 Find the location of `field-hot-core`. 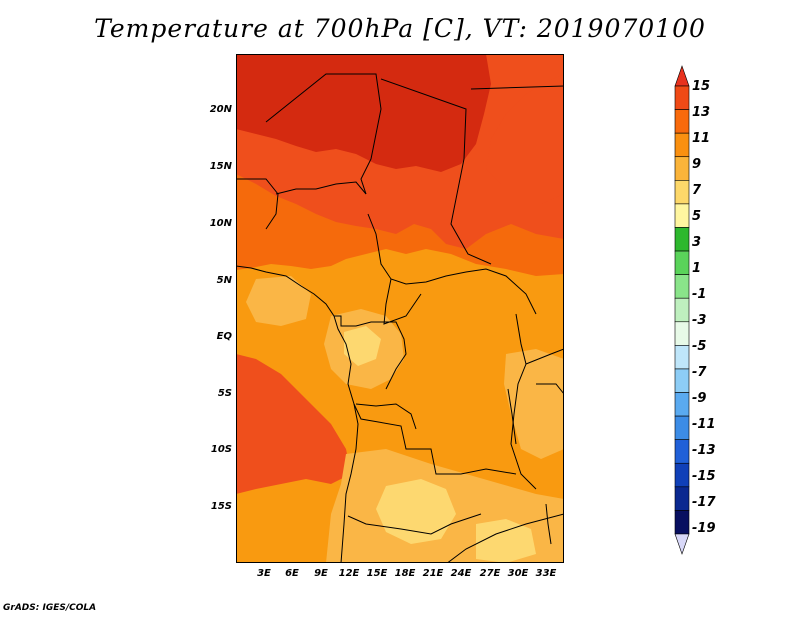

field-hot-core is located at coordinates (363, 113).